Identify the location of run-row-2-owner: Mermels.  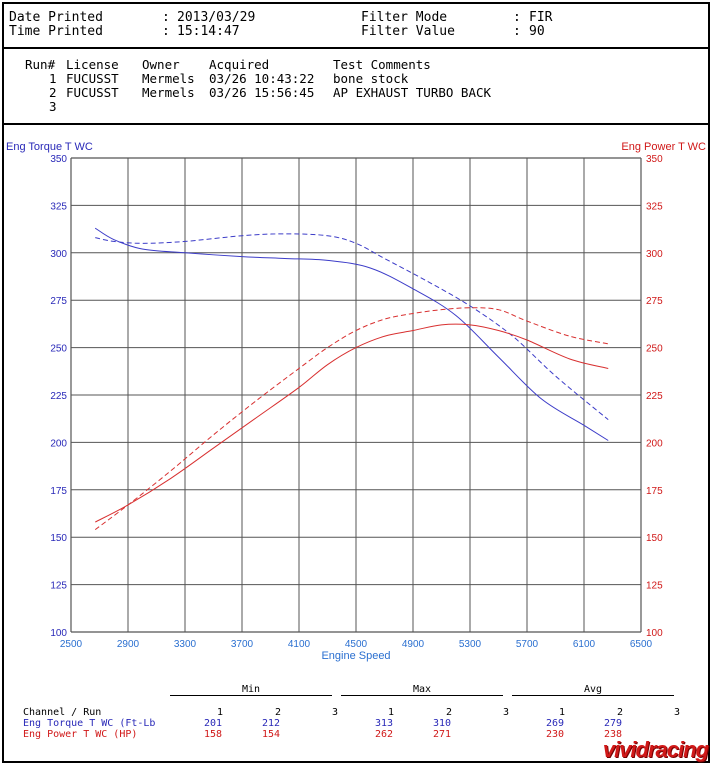
(168, 92).